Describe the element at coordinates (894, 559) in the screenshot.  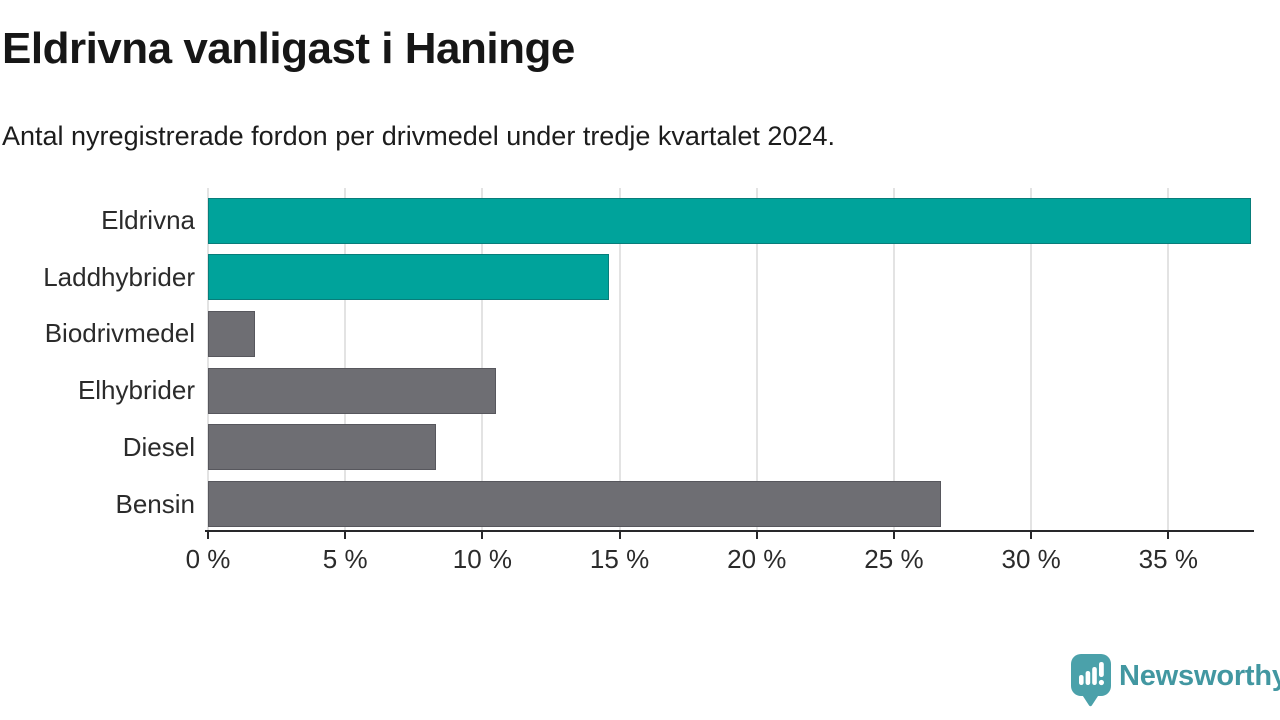
I see `tick-label-25: 25 %` at that location.